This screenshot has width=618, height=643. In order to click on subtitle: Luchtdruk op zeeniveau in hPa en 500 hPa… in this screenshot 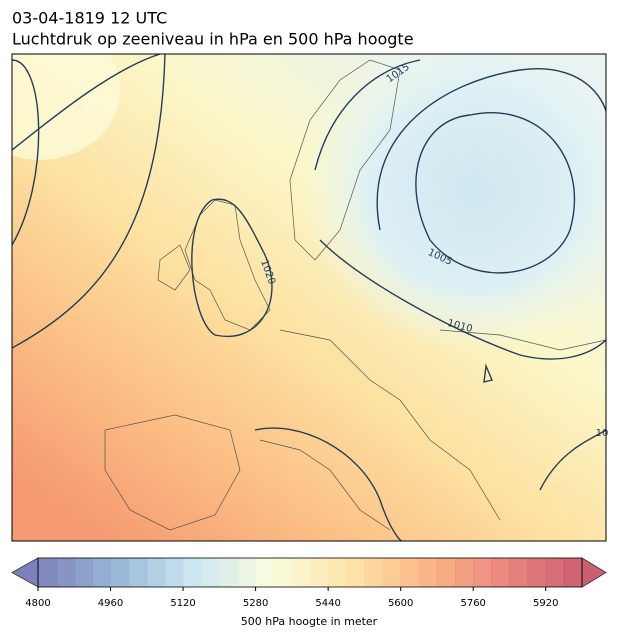, I will do `click(213, 39)`.